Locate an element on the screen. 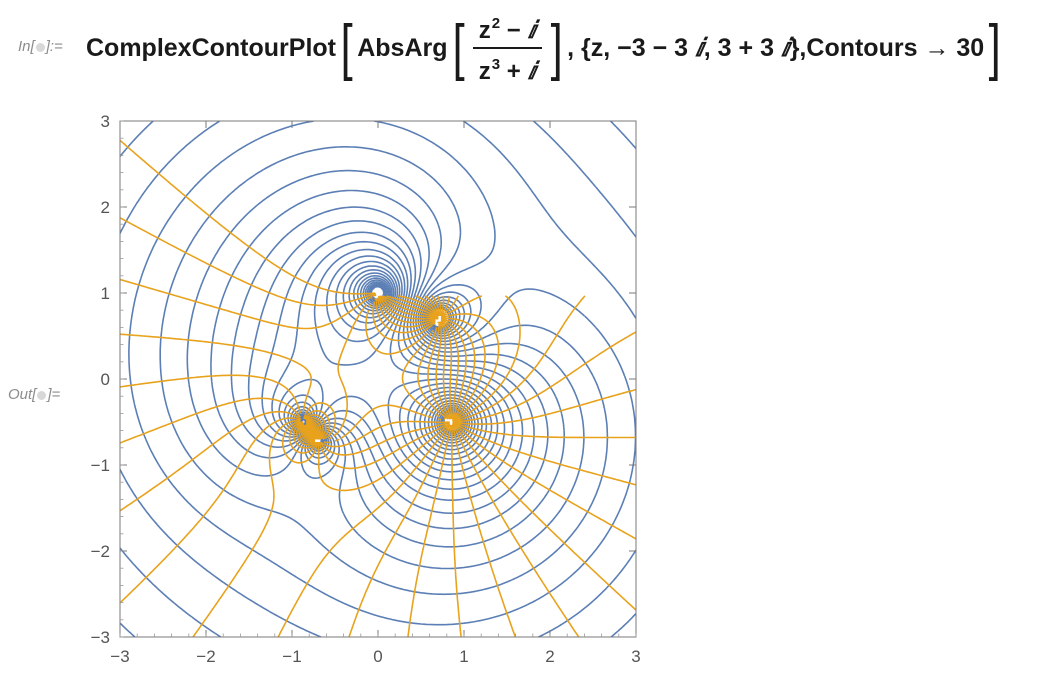  y-tick-label: 3 is located at coordinates (105, 121).